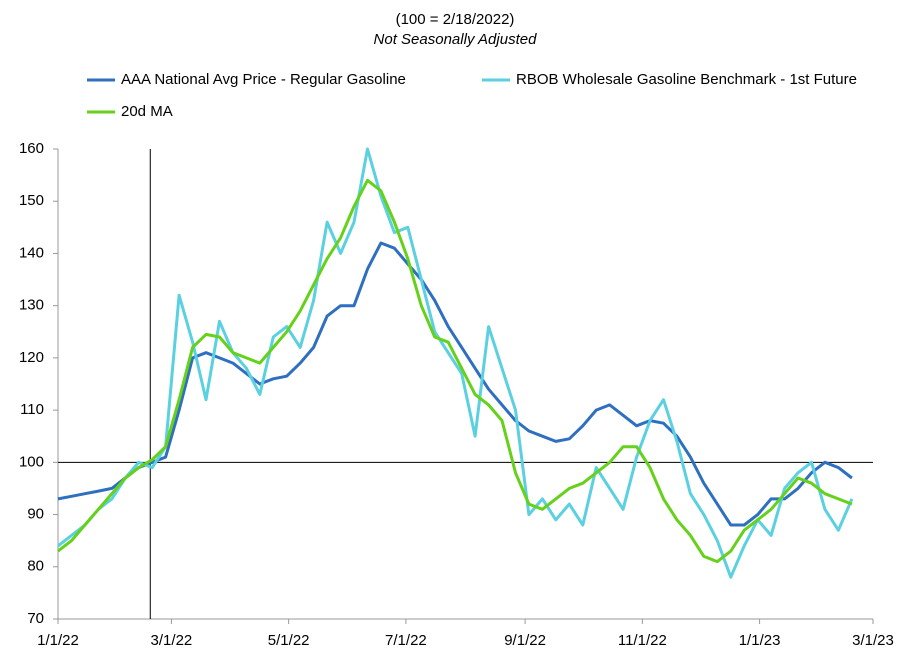 This screenshot has width=911, height=666. I want to click on y-tick-label: 90, so click(35, 514).